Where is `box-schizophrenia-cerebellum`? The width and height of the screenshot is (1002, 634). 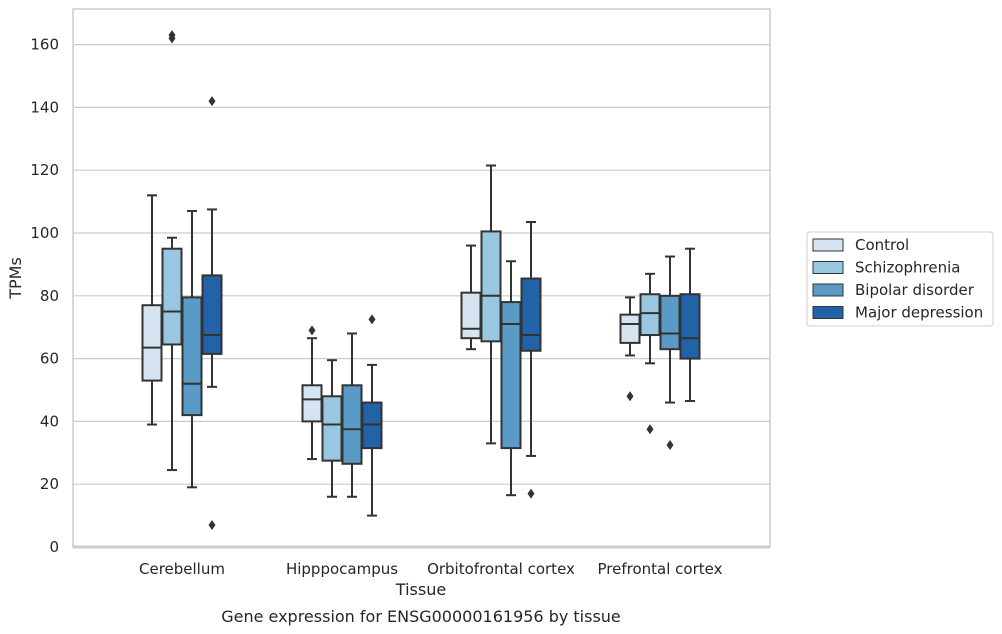 box-schizophrenia-cerebellum is located at coordinates (172, 251).